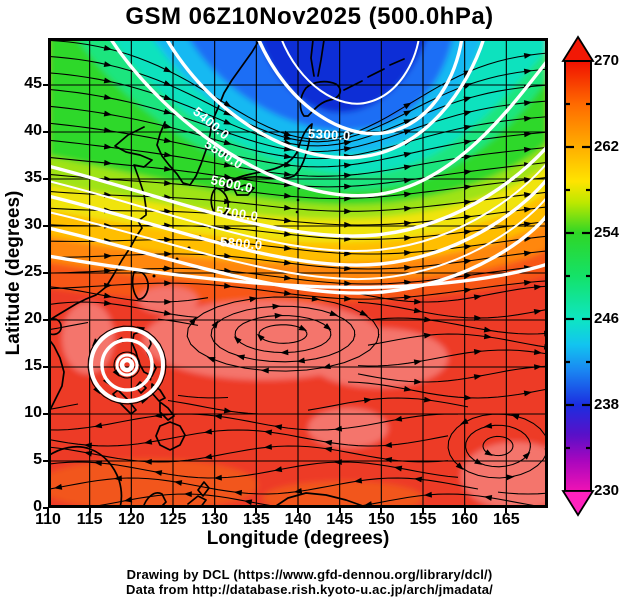 This screenshot has height=605, width=619. I want to click on x-tick-label: 130, so click(215, 519).